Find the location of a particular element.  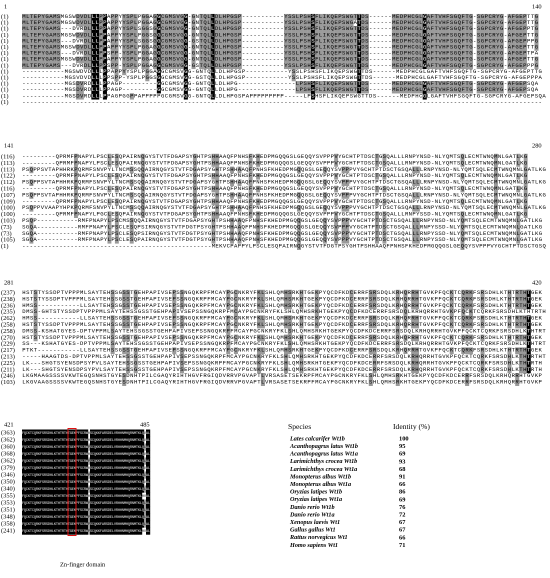

ruler-start: 1 is located at coordinates (5, 6).